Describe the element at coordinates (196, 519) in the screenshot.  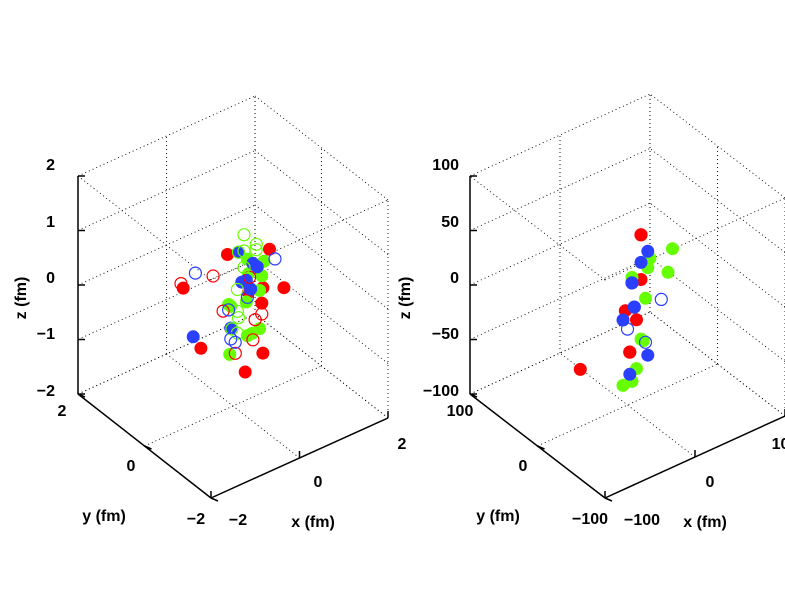
I see `y-tick-label: −2` at that location.